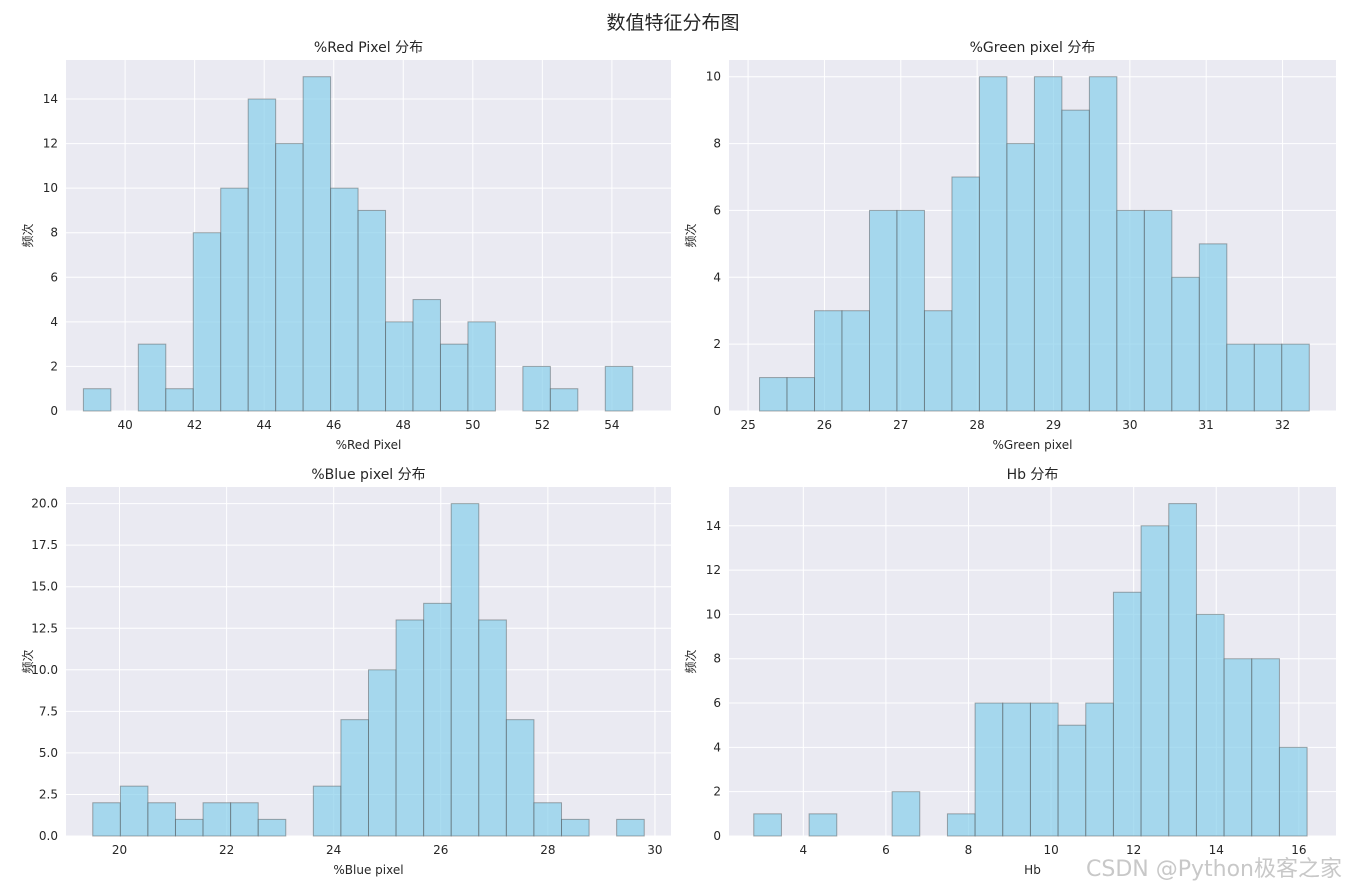 This screenshot has width=1346, height=889. Describe the element at coordinates (48, 836) in the screenshot. I see `y-tick-label: 0.0` at that location.